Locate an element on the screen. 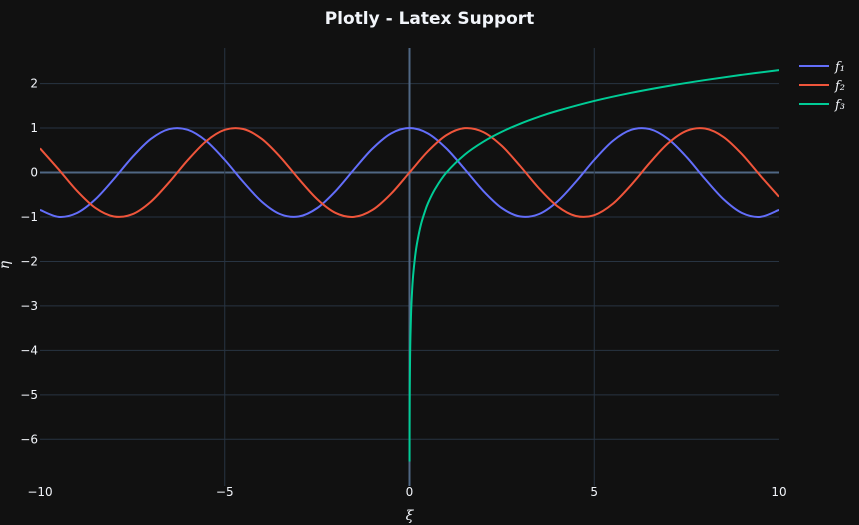  legend-label: f₁ is located at coordinates (839, 67).